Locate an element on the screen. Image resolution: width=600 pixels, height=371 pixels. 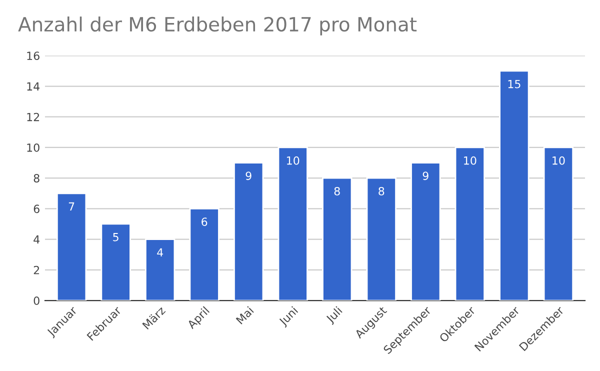
y-tick-label: 6 is located at coordinates (37, 209).